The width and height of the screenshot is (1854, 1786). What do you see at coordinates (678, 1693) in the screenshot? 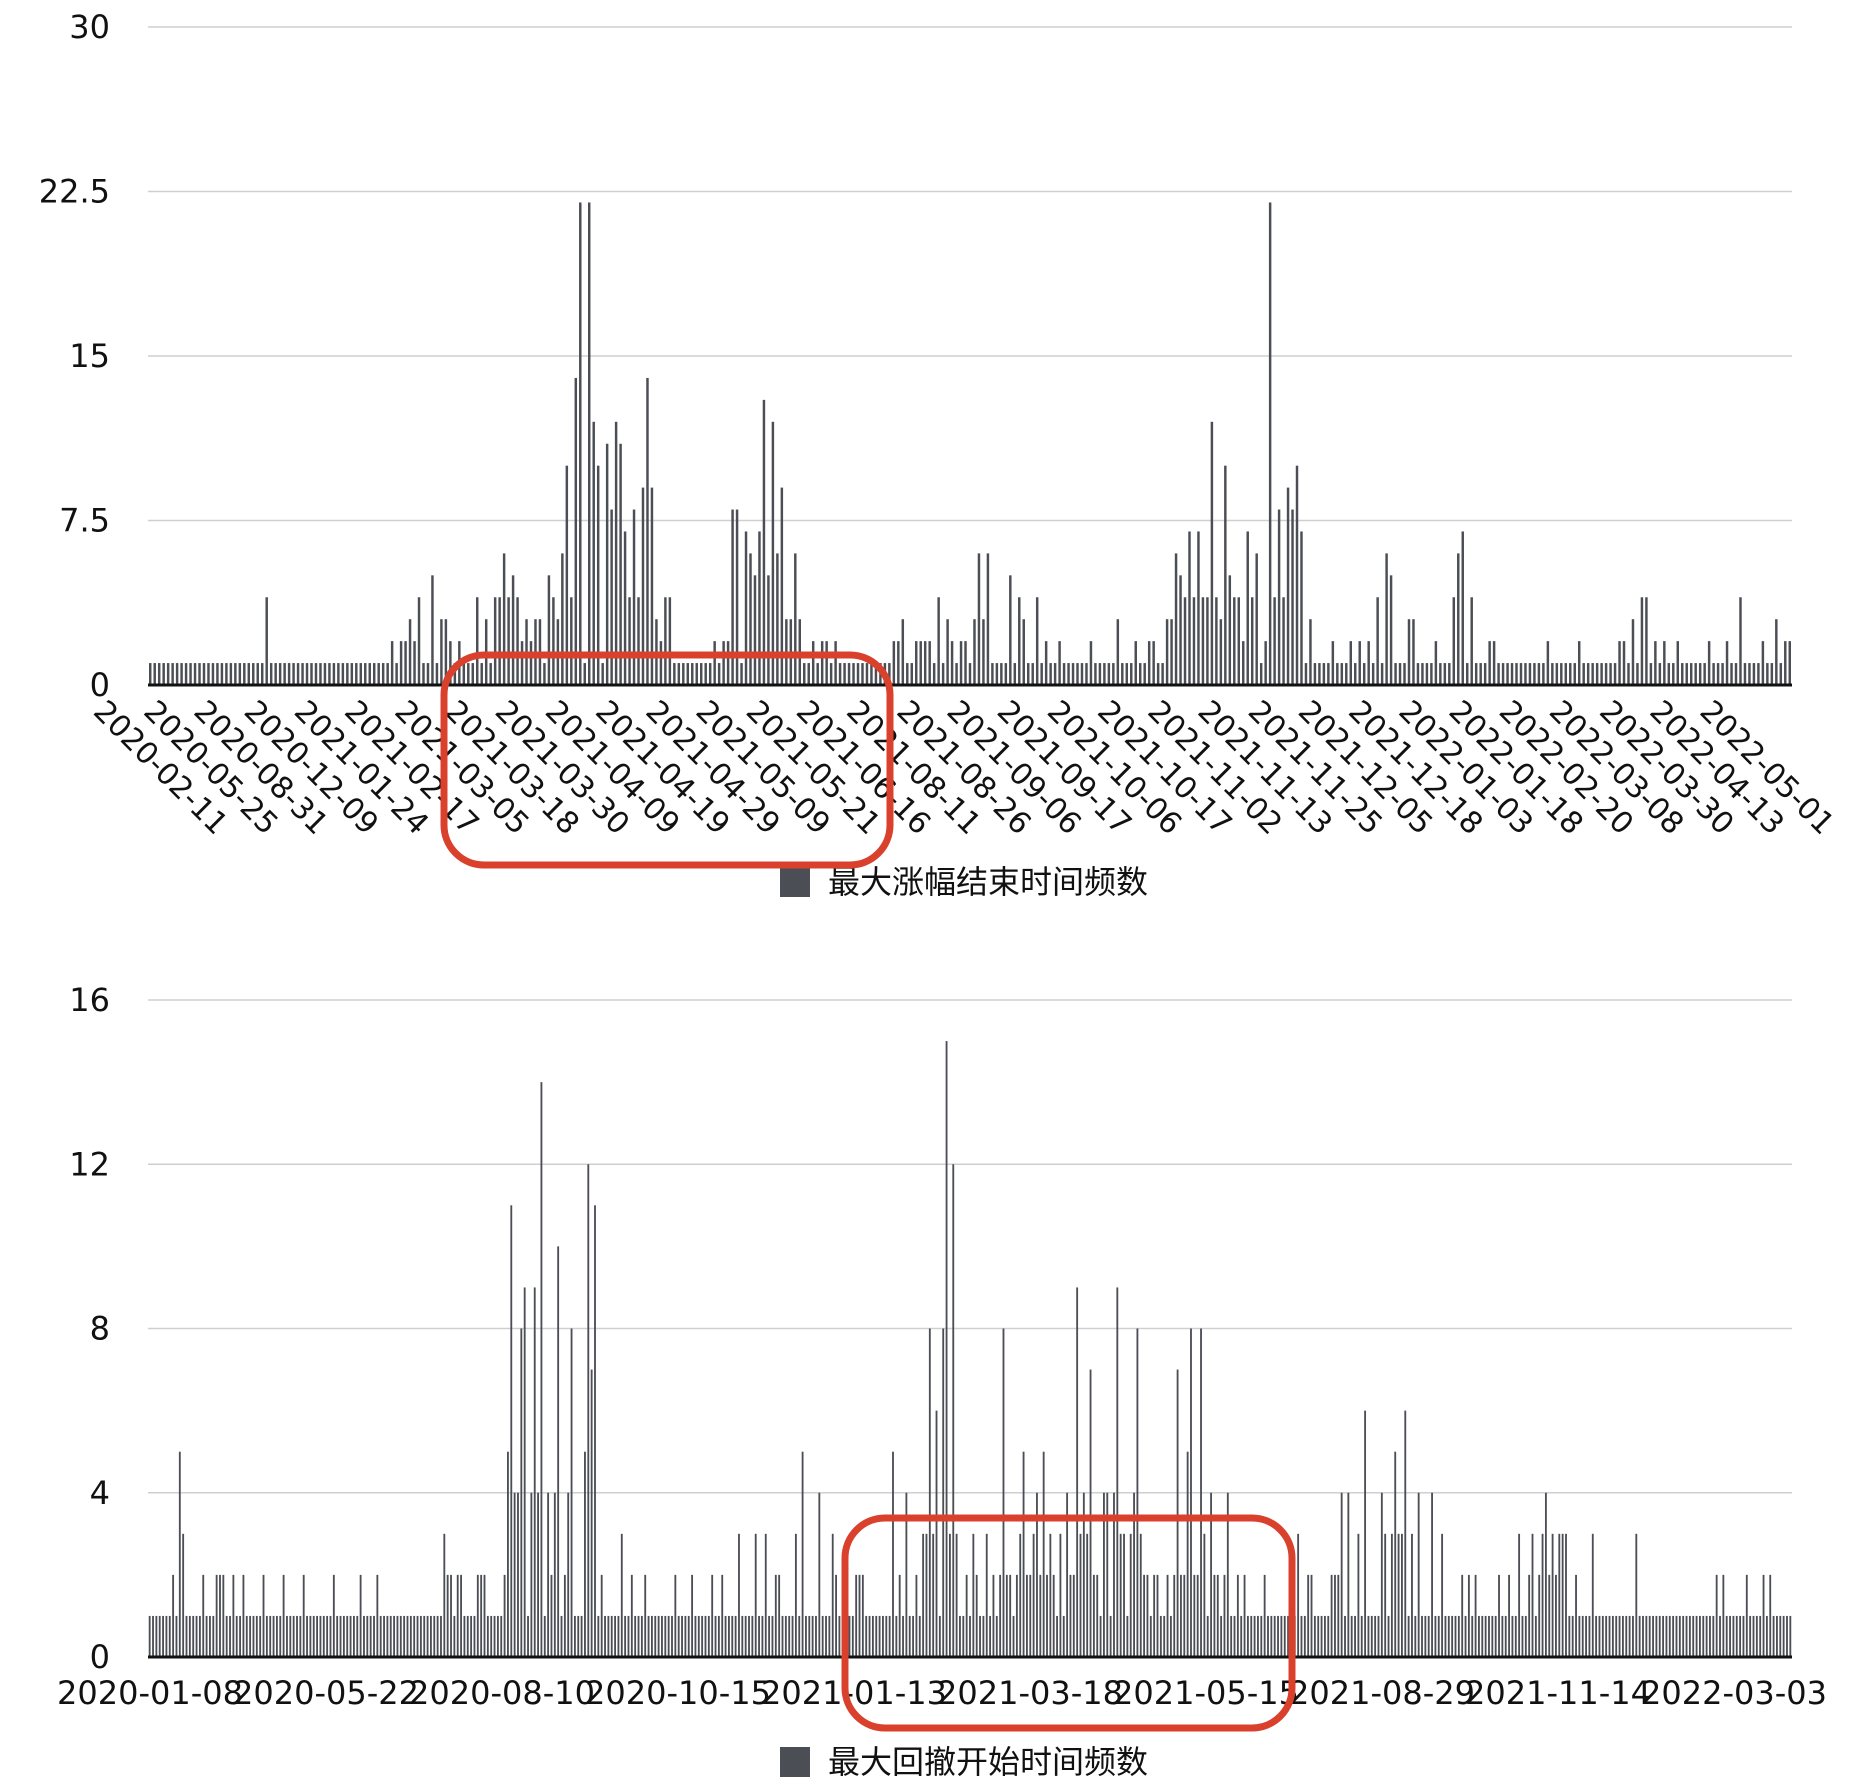
I see `x-tick-label: 2020-10-15` at bounding box center [678, 1693].